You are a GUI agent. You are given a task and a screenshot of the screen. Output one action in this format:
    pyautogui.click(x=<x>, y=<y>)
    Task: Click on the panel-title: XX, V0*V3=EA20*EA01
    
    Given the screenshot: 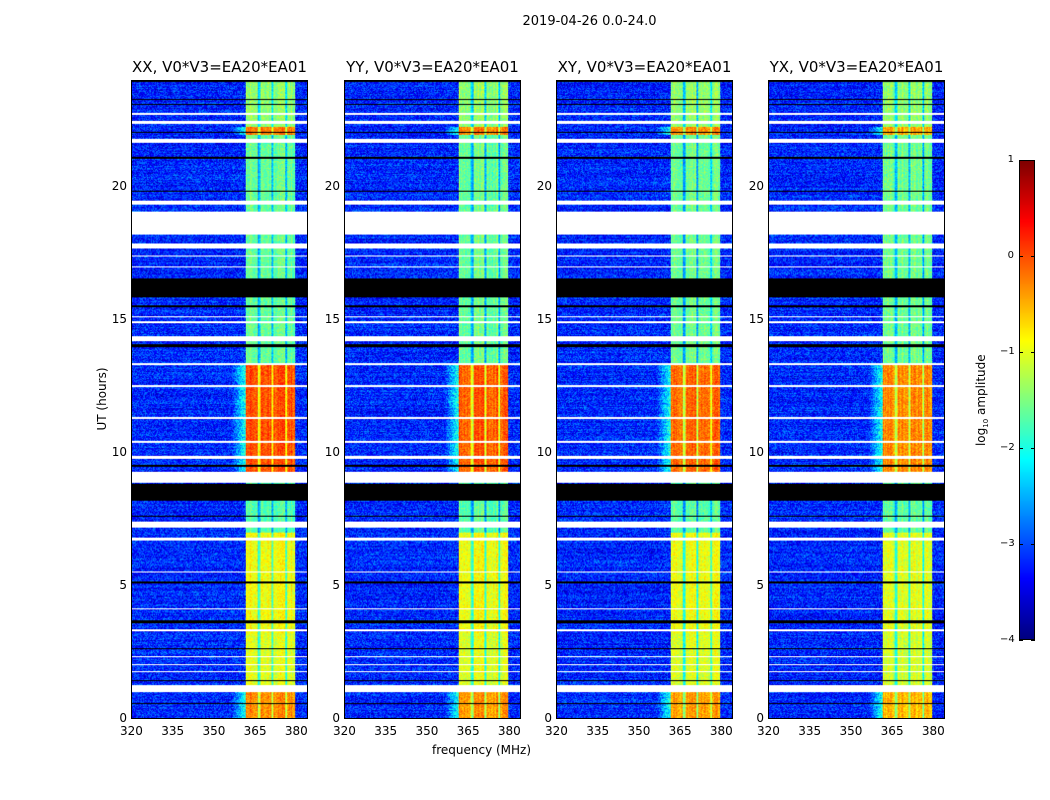 What is the action you would take?
    pyautogui.click(x=219, y=67)
    